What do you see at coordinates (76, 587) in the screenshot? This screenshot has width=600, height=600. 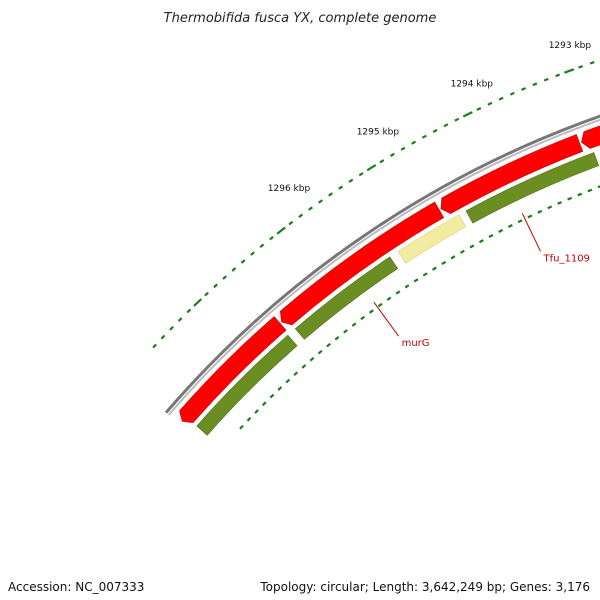 I see `accession-label: Accession: NC_007333` at bounding box center [76, 587].